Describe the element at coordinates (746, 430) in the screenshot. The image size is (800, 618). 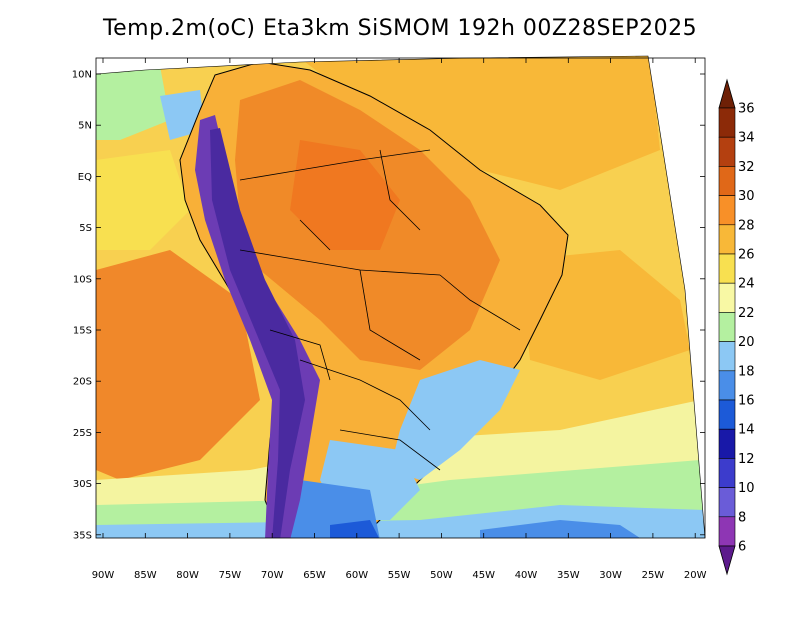
I see `colorbar-label: 14` at that location.